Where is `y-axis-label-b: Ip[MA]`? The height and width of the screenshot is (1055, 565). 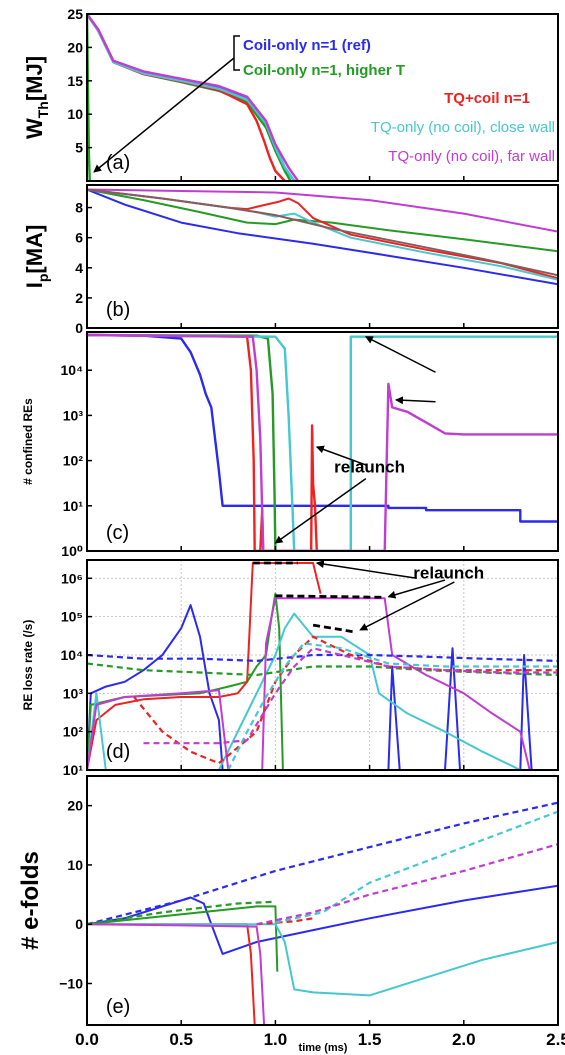
y-axis-label-b: Ip[MA] is located at coordinates (36, 257).